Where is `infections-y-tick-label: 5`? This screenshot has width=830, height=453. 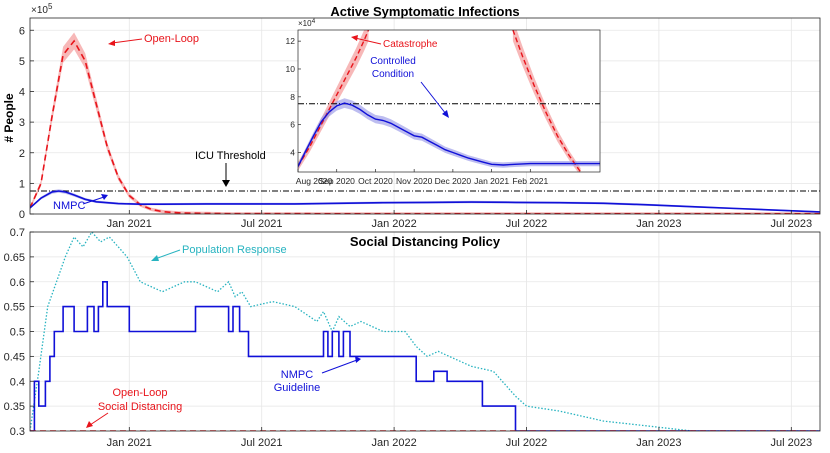
infections-y-tick-label: 5 is located at coordinates (22, 62).